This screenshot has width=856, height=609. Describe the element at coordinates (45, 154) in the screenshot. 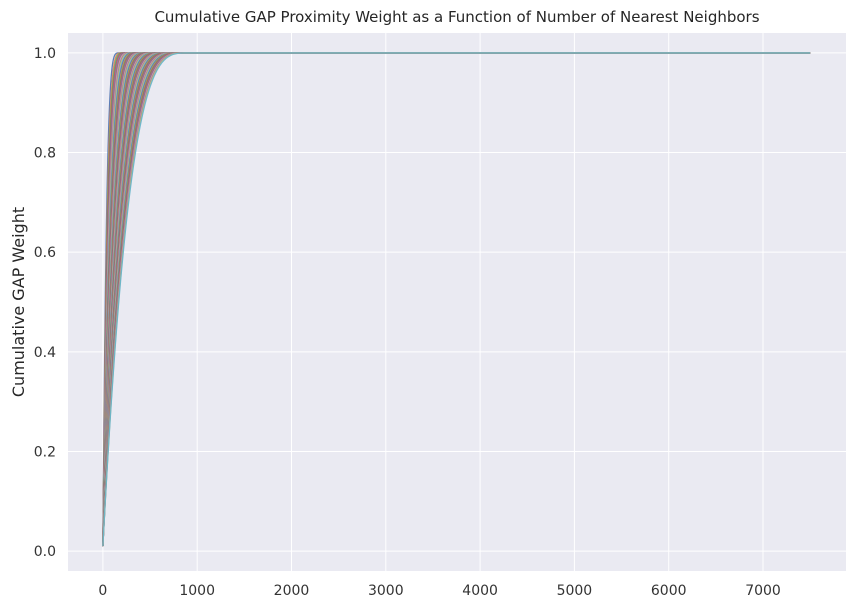

I see `y-tick-label: 0.8` at that location.